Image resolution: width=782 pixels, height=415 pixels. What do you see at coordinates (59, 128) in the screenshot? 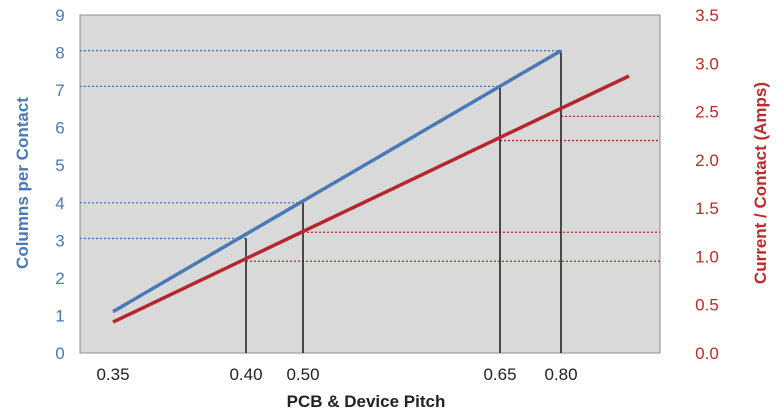
I see `y-left-tick-6: 6` at bounding box center [59, 128].